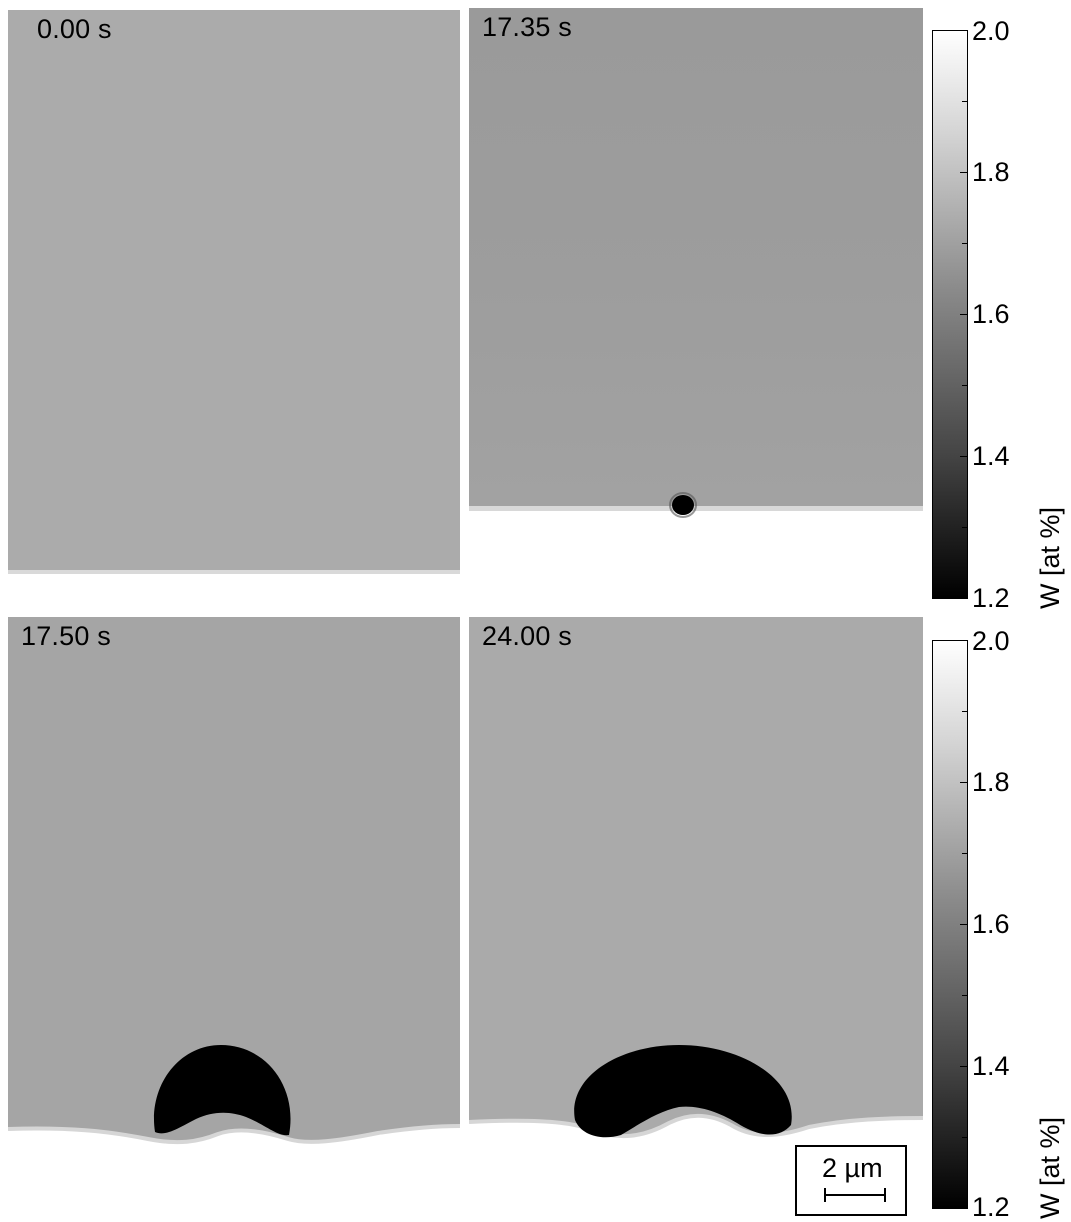 Image resolution: width=1071 pixels, height=1222 pixels. I want to click on time-label: 0.00 s, so click(74, 29).